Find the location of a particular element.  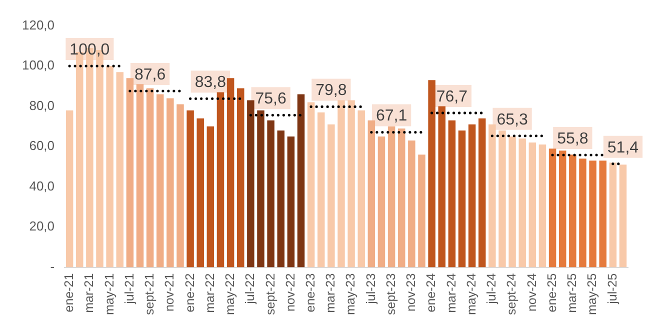

x-tick-label: jul-21 is located at coordinates (129, 289).